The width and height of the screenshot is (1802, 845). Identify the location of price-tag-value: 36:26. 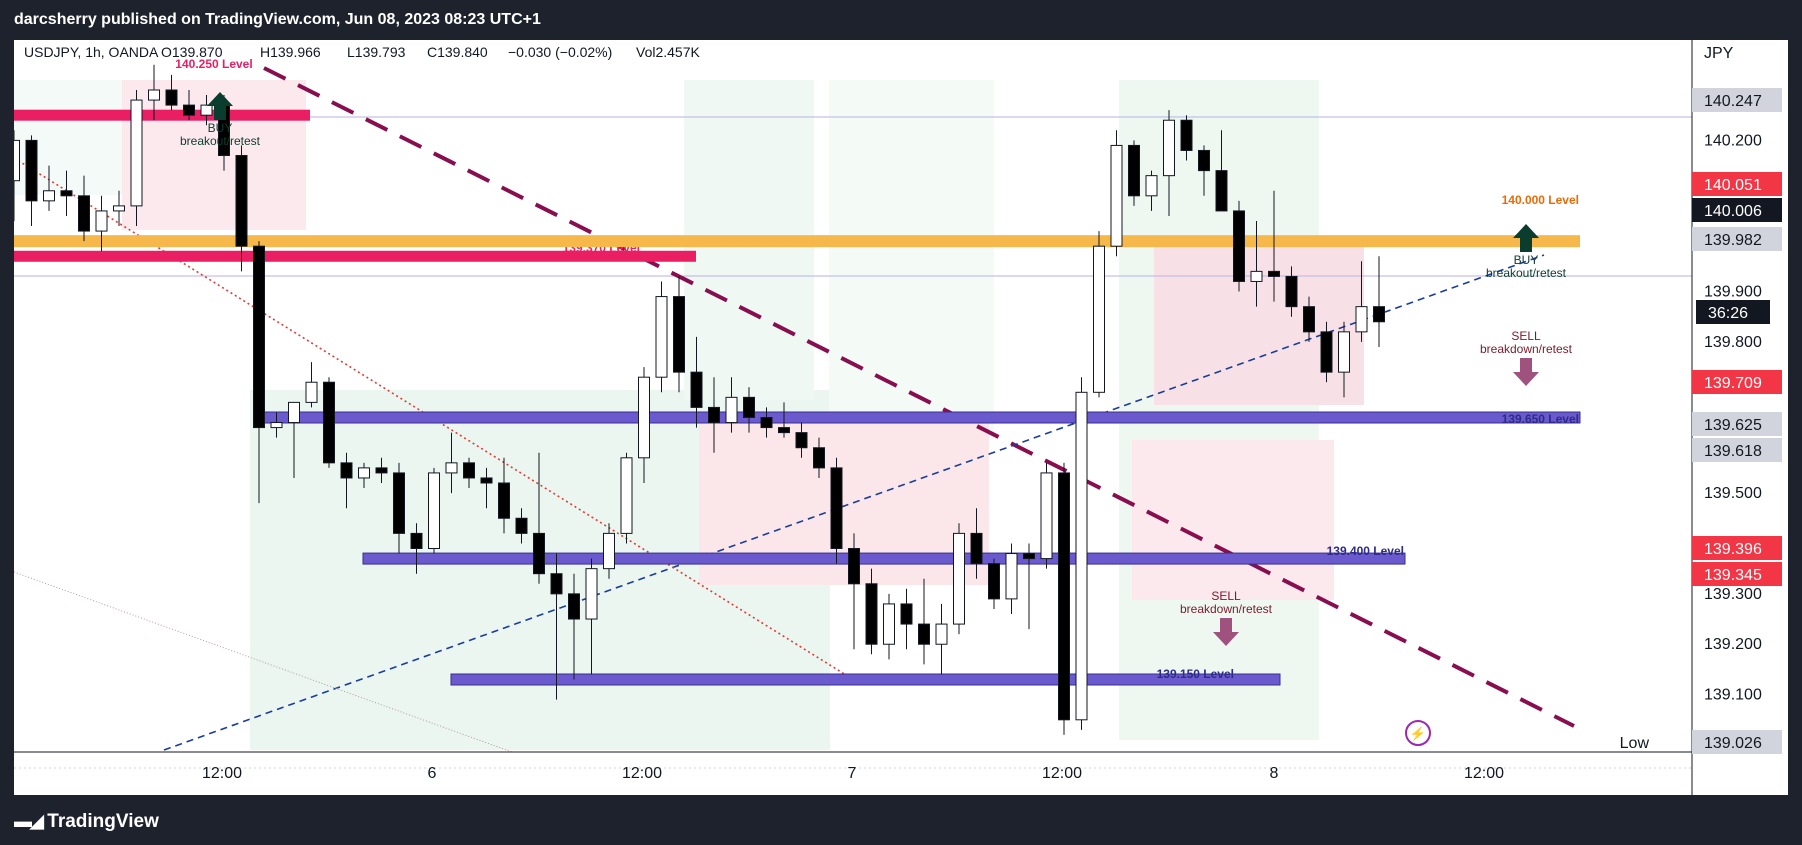
(1728, 313).